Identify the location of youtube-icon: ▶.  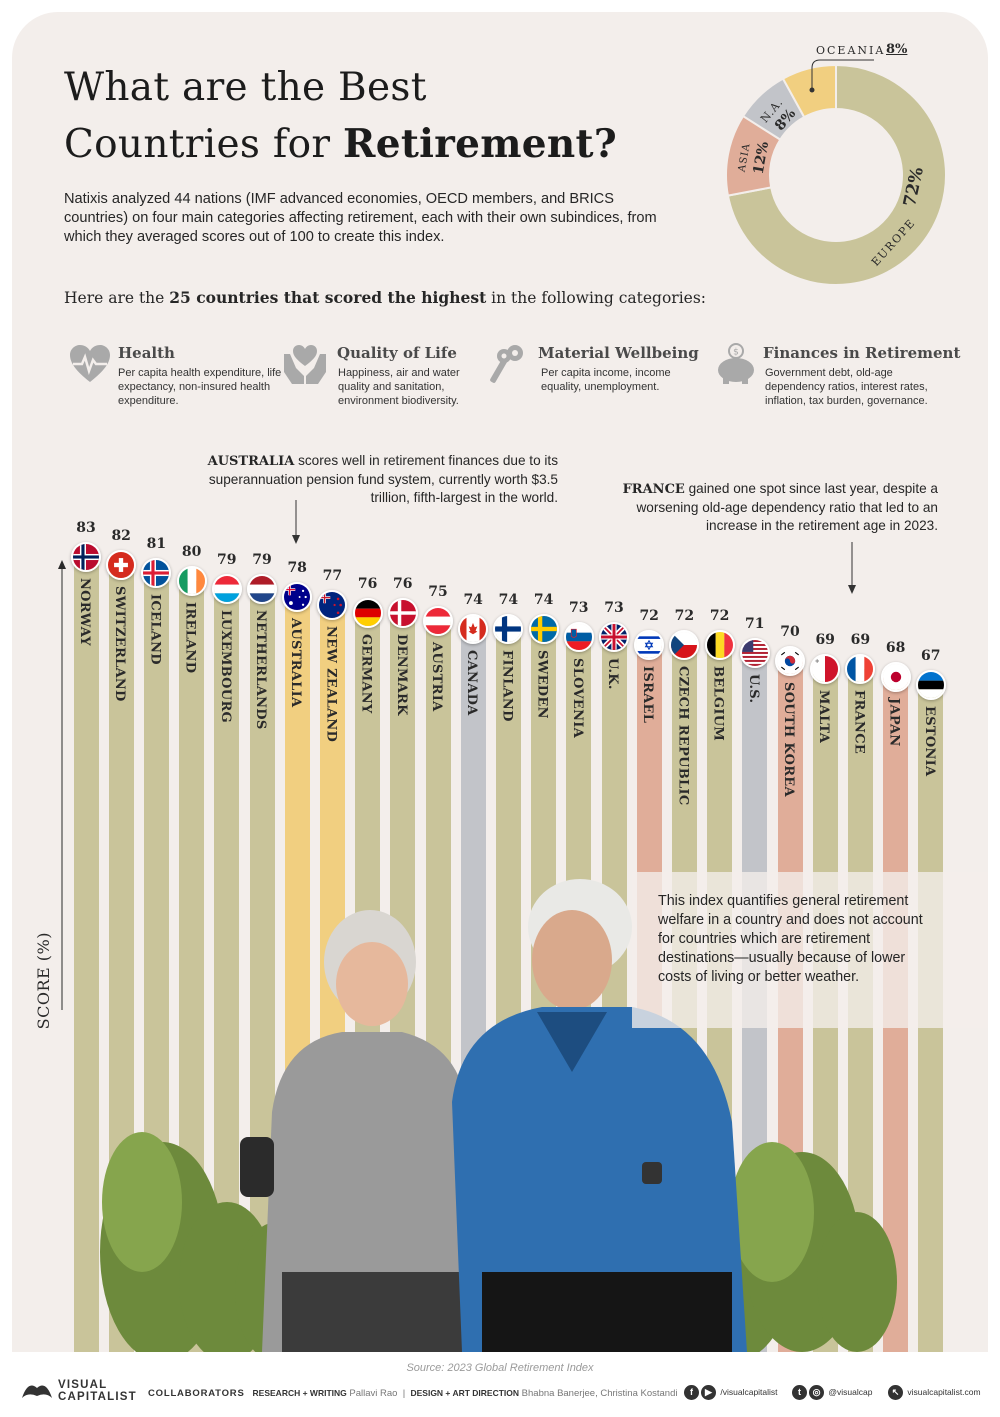
(708, 1392).